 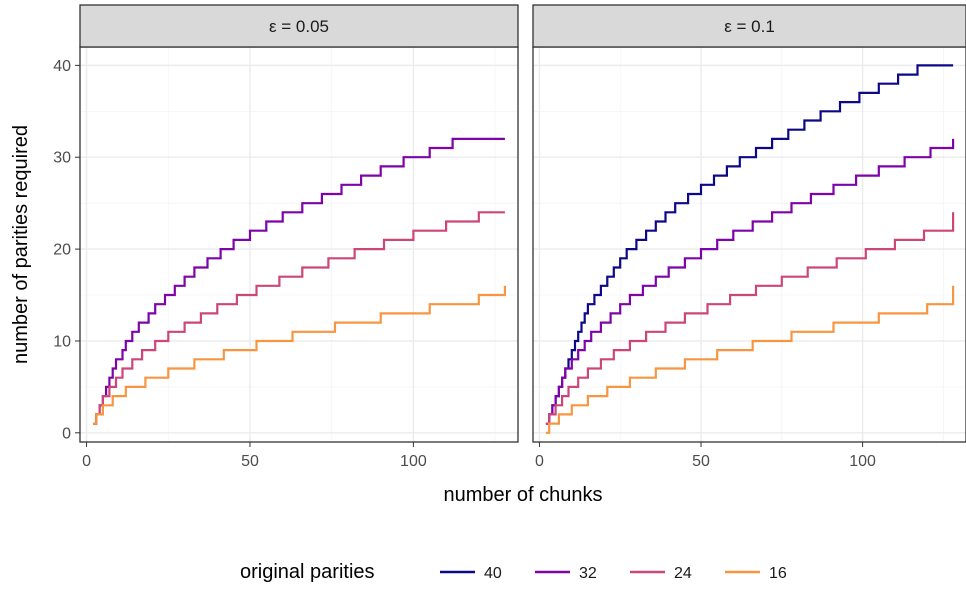 I want to click on legend-label: 32, so click(x=588, y=573).